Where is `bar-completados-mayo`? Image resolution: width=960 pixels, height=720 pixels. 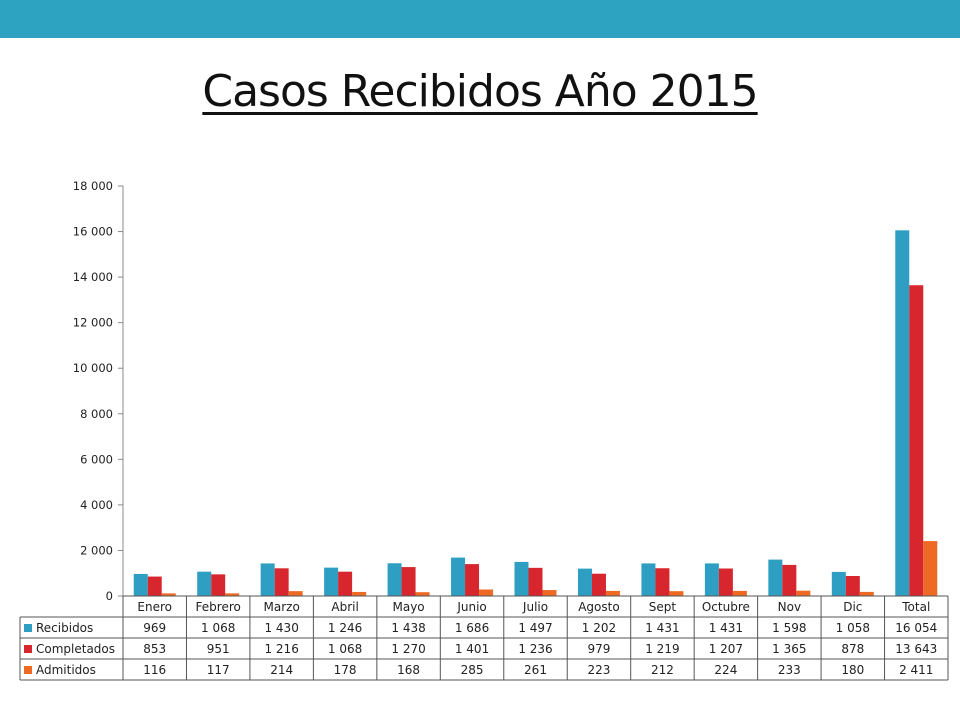
bar-completados-mayo is located at coordinates (408, 581).